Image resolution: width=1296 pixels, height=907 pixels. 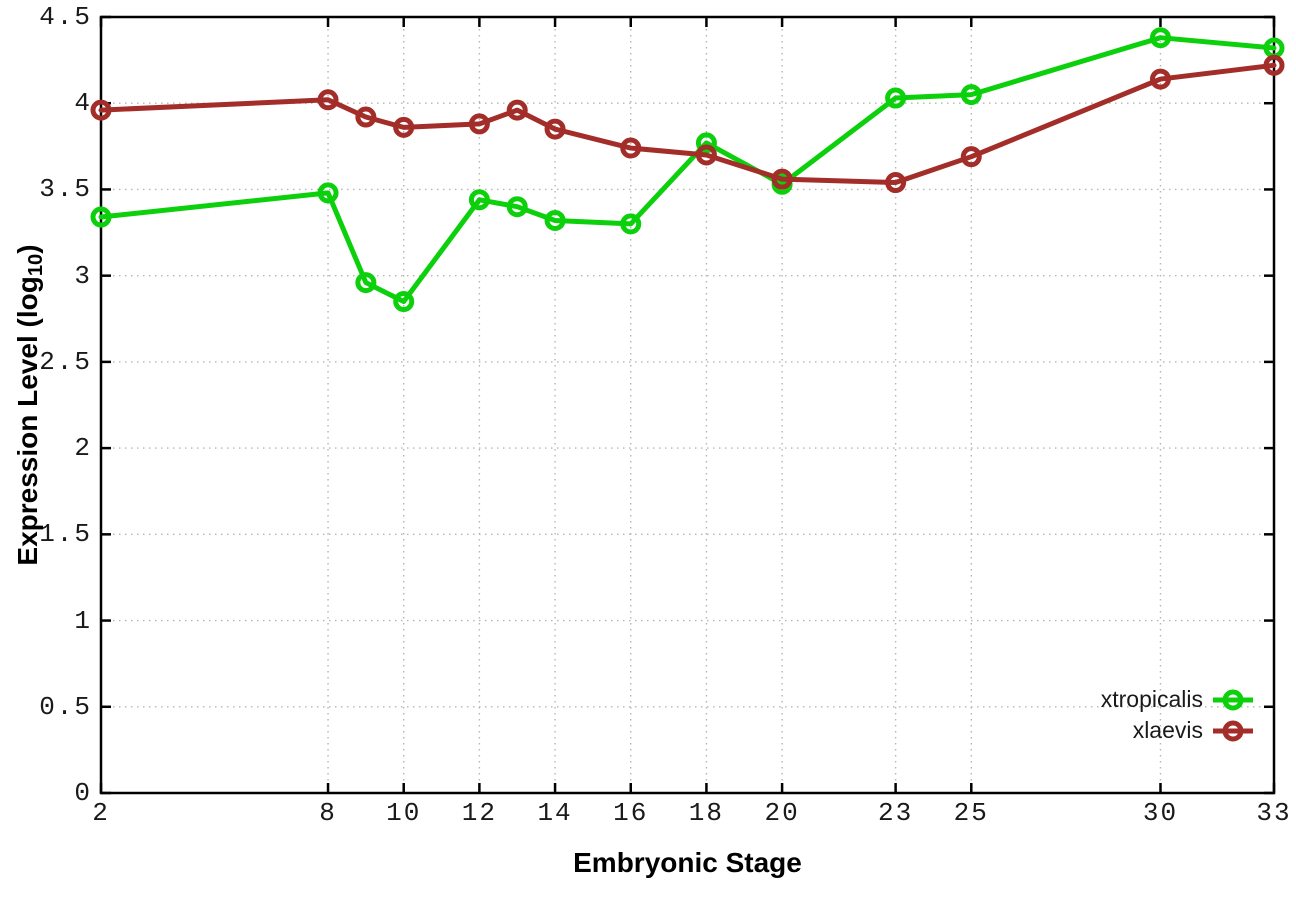 I want to click on y-axis-title-suffix: ), so click(x=27, y=249).